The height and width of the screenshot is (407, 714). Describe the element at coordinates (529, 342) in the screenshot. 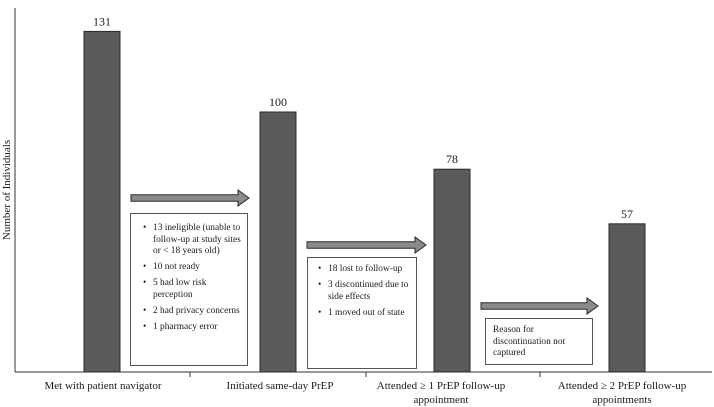

I see `annotation-text: Reason for discontinuation not captured` at that location.